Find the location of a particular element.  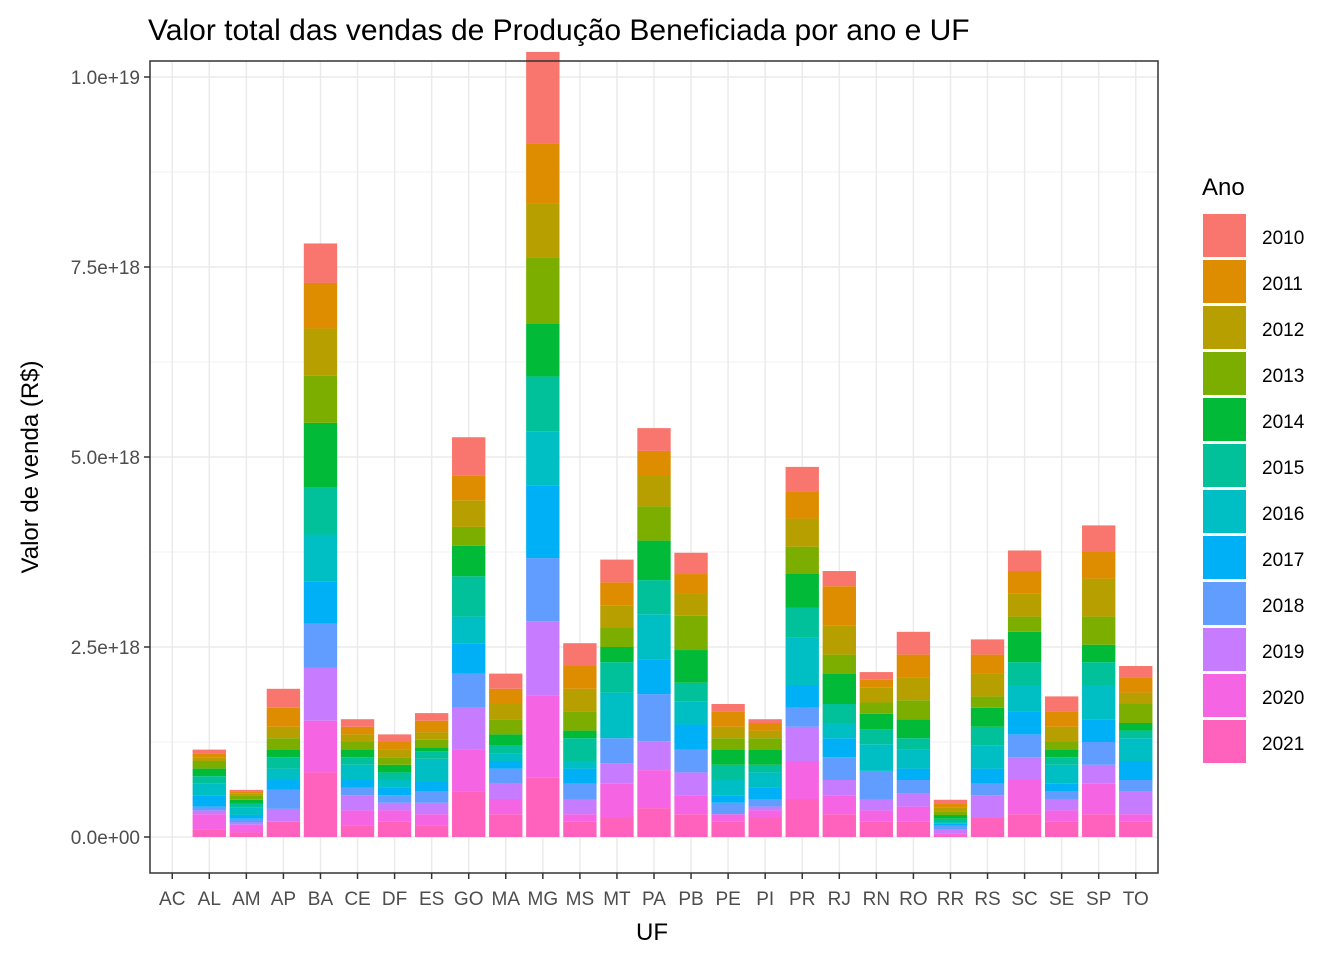

bar-segment-ES-2021 is located at coordinates (431, 831).